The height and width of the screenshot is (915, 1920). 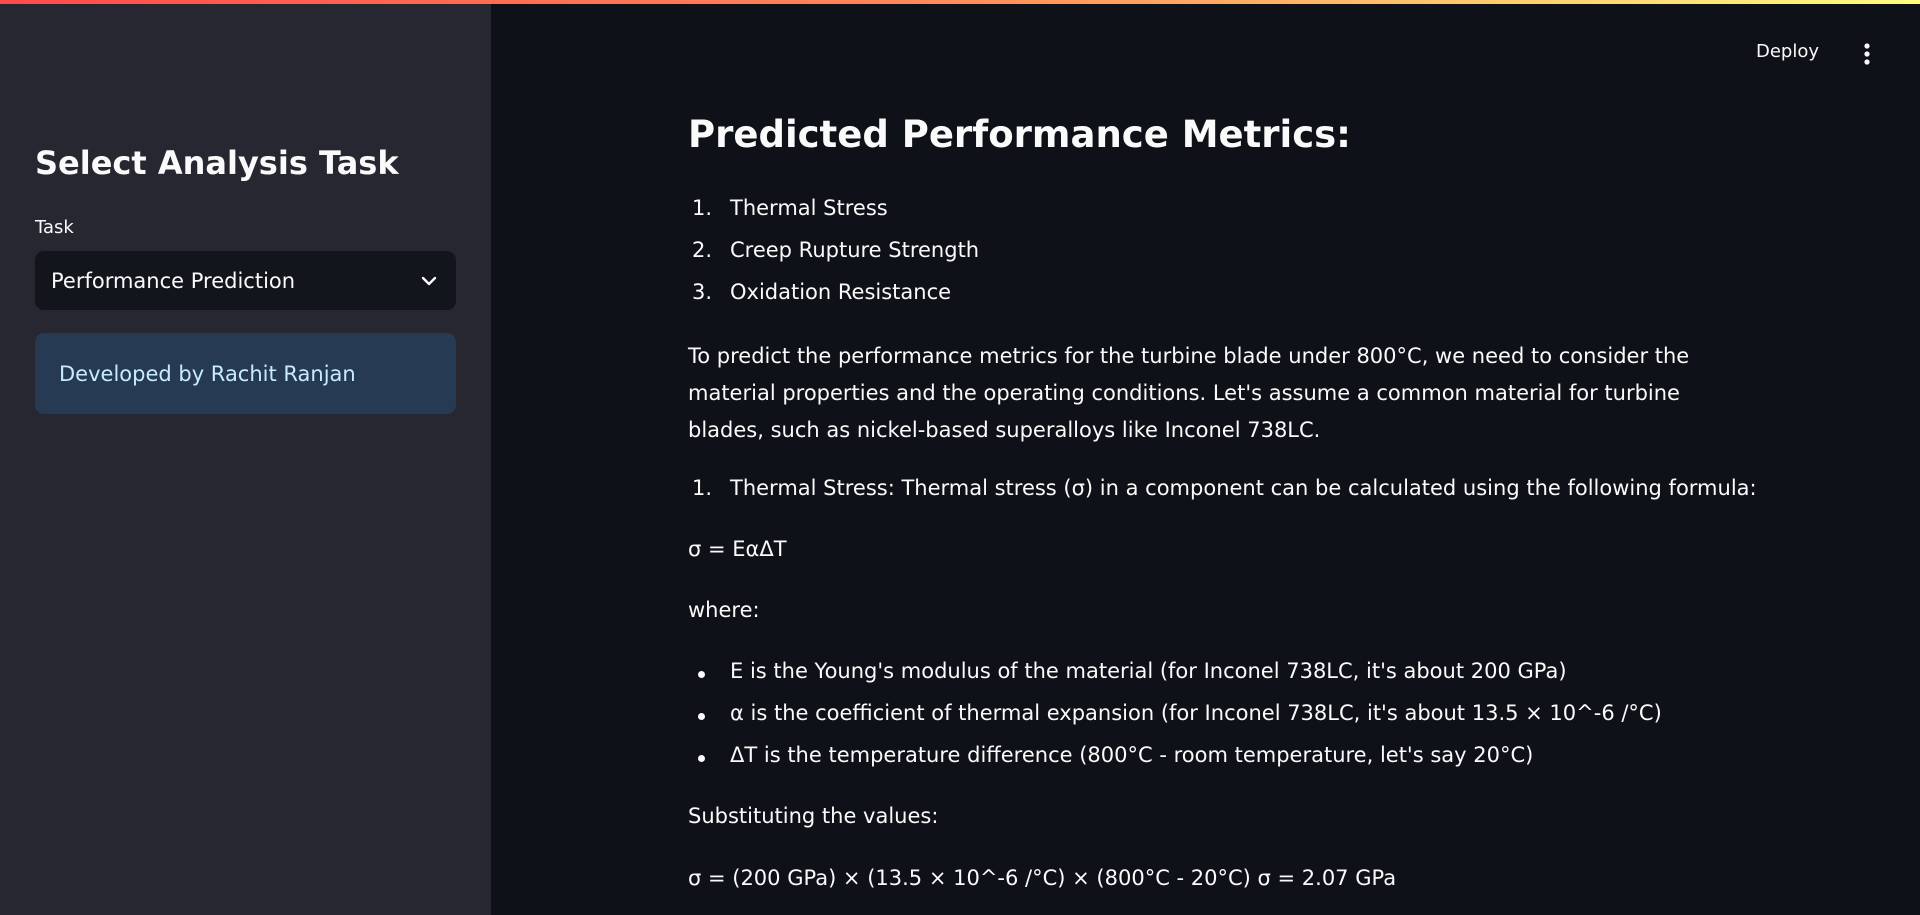 What do you see at coordinates (841, 292) in the screenshot?
I see `metric-text: Oxidation Resistance` at bounding box center [841, 292].